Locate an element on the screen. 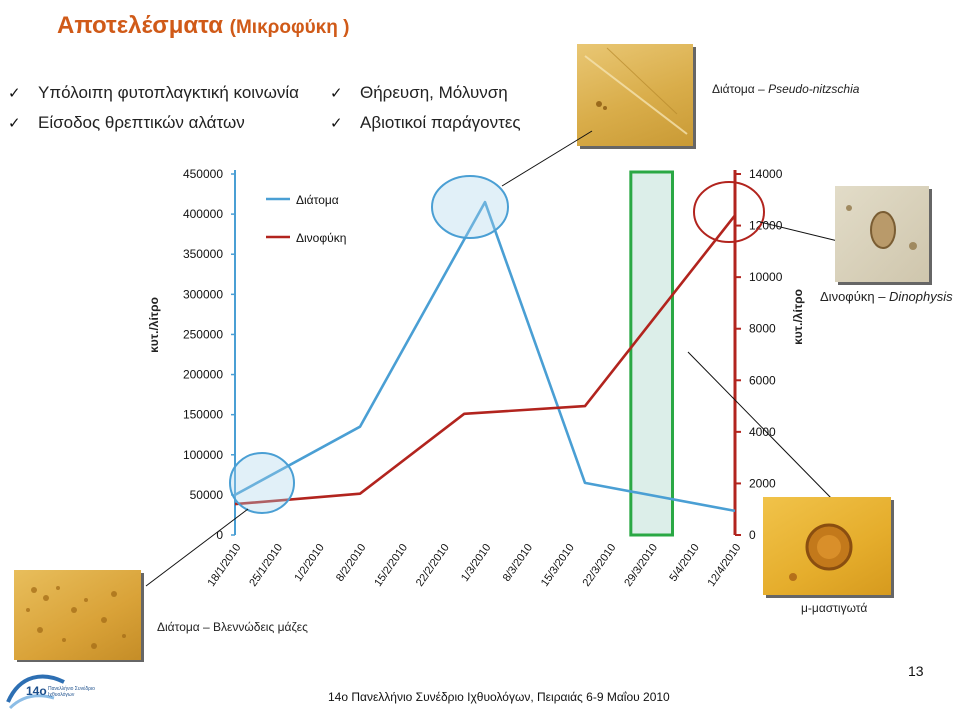 The width and height of the screenshot is (960, 717). left-tick-label: 0 is located at coordinates (219, 535).